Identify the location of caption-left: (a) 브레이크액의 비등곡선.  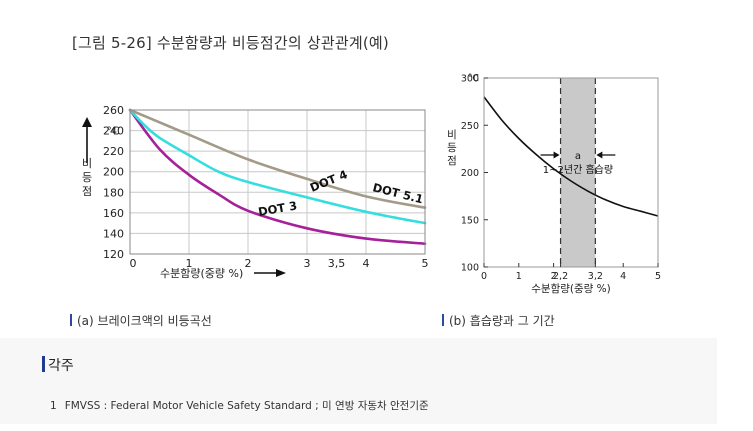
(141, 320).